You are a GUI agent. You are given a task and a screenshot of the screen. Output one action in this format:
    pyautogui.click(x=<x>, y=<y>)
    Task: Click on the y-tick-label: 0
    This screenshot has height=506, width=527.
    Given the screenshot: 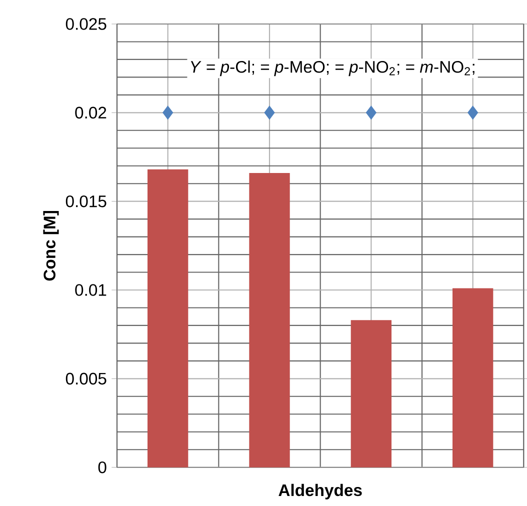 What is the action you would take?
    pyautogui.click(x=102, y=467)
    